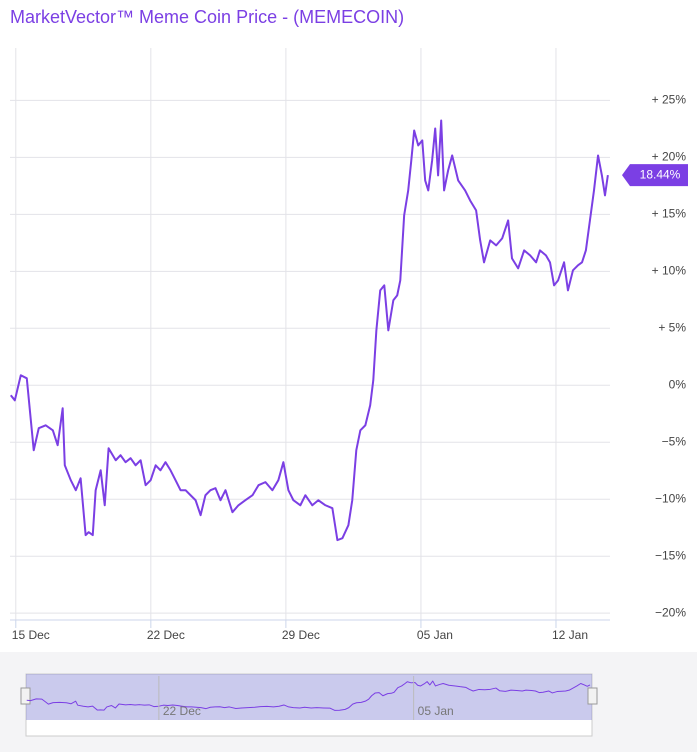  What do you see at coordinates (669, 100) in the screenshot?
I see `y-tick-label: + 25%` at bounding box center [669, 100].